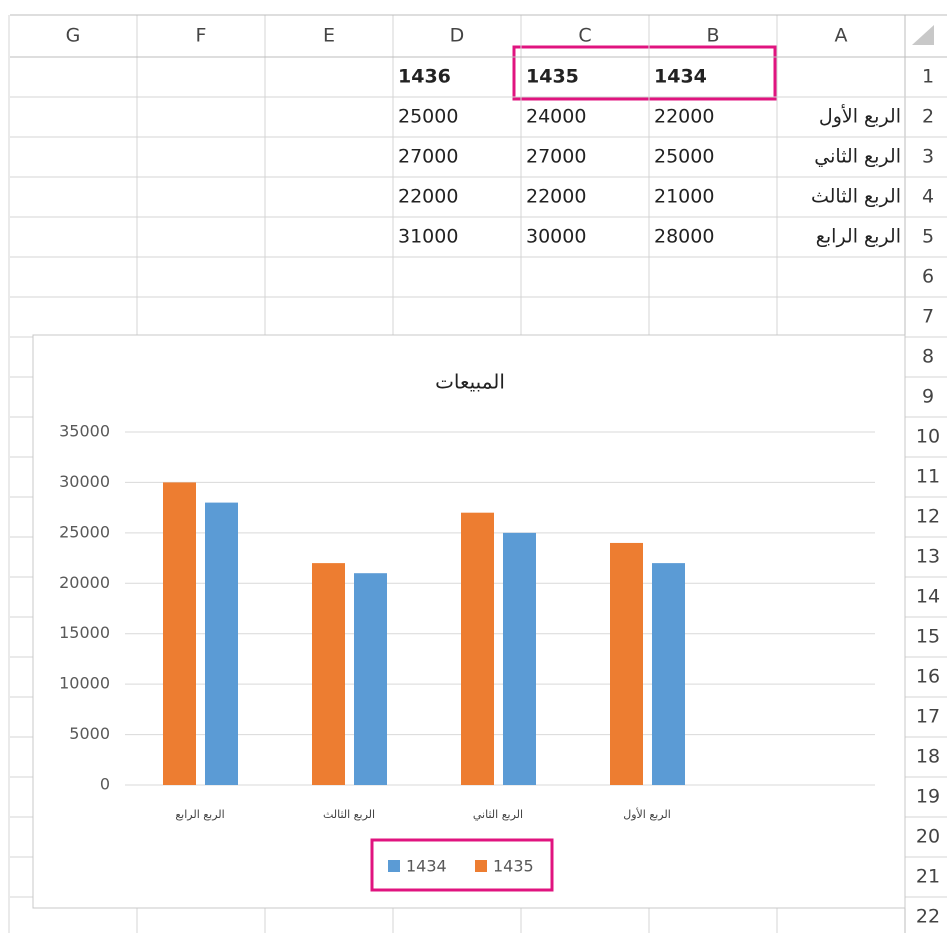  What do you see at coordinates (928, 117) in the screenshot?
I see `row-header: 2` at bounding box center [928, 117].